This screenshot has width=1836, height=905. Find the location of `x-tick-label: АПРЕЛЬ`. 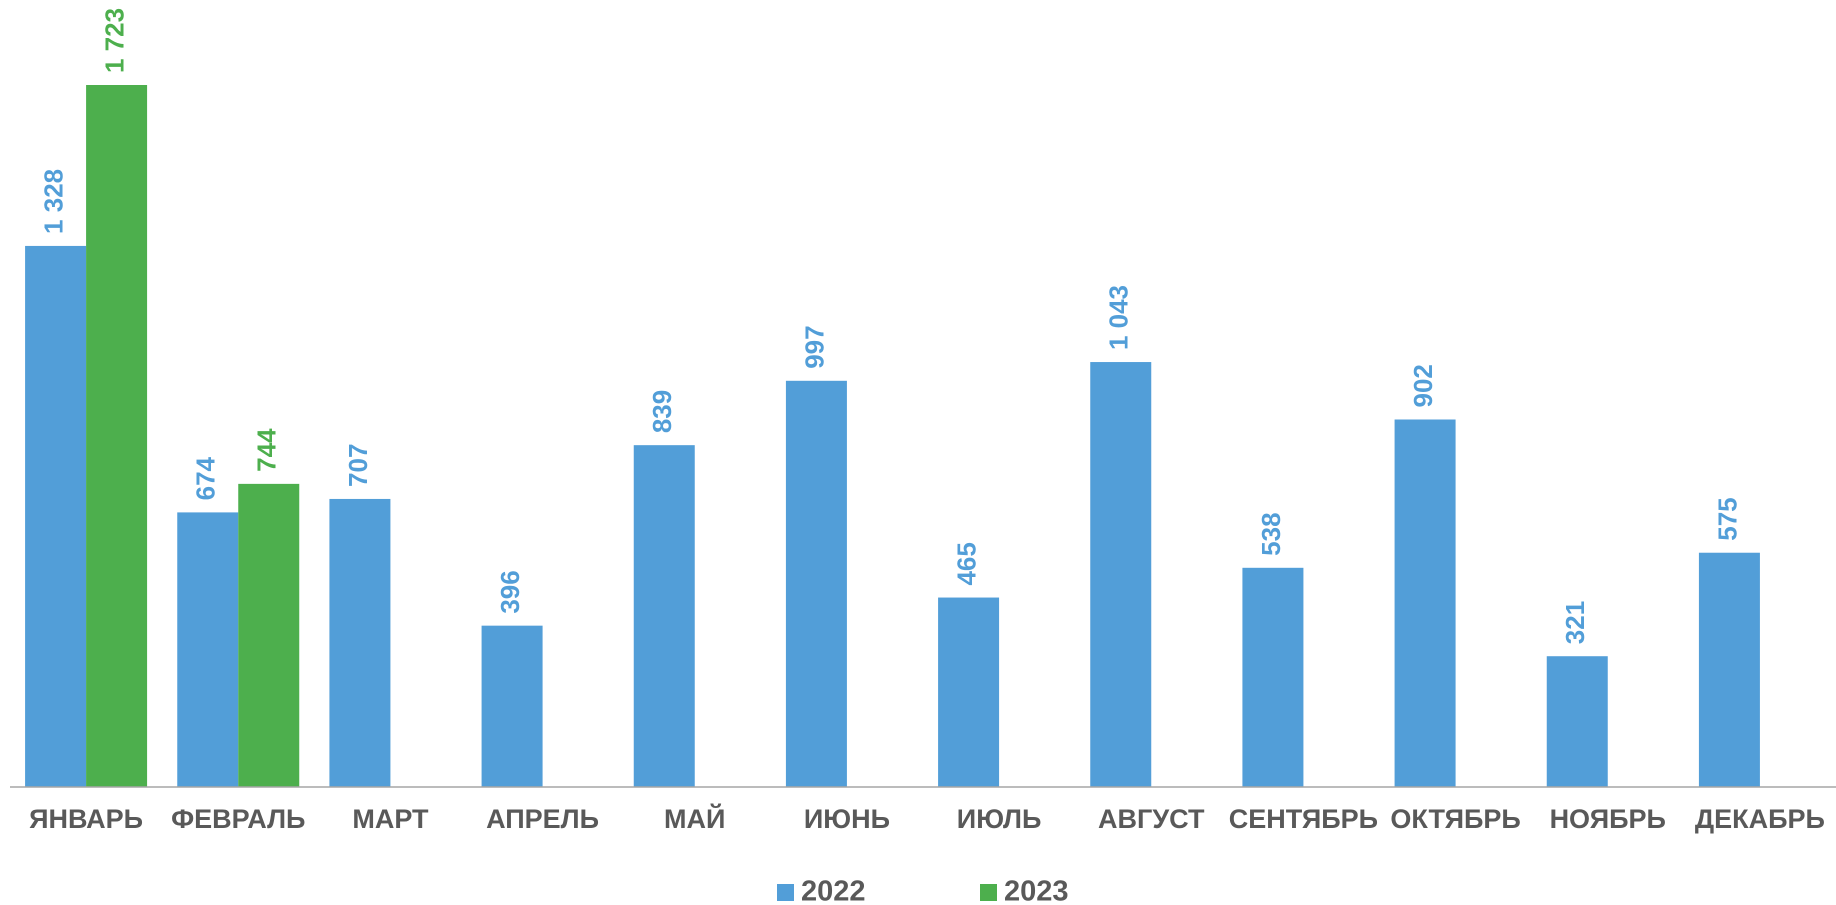

x-tick-label: АПРЕЛЬ is located at coordinates (542, 819).